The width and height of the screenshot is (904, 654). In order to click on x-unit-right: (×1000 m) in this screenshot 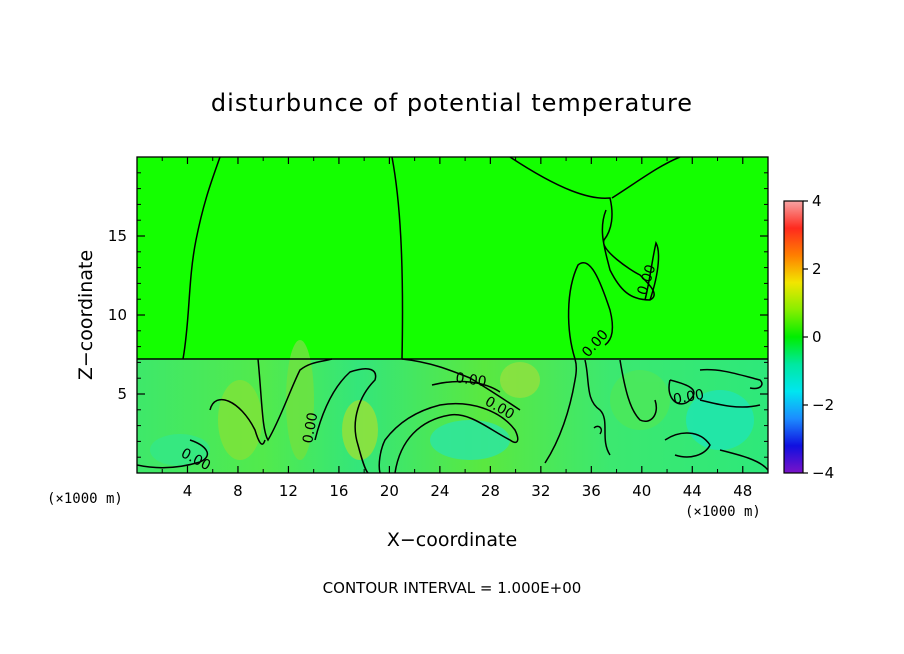, I will do `click(723, 512)`.